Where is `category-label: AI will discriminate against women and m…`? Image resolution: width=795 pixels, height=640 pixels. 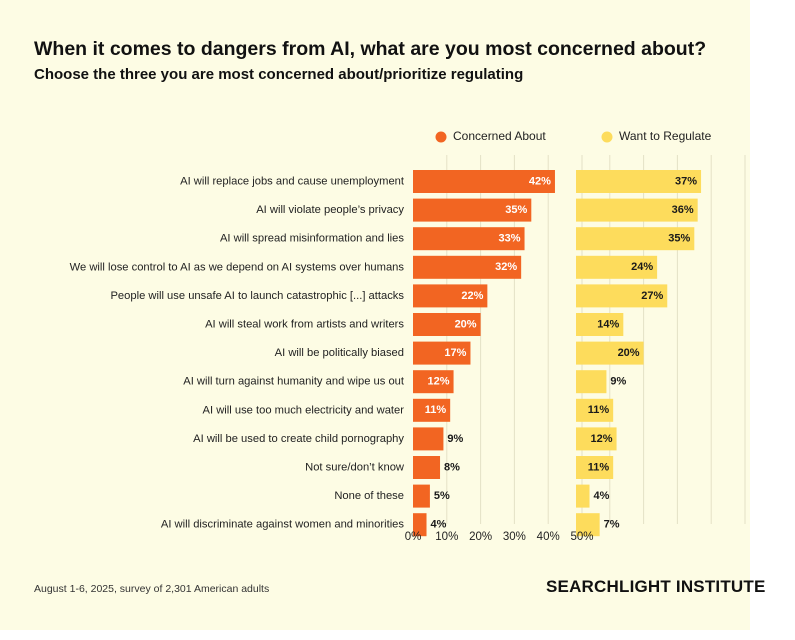
category-label: AI will discriminate against women and m… is located at coordinates (283, 525).